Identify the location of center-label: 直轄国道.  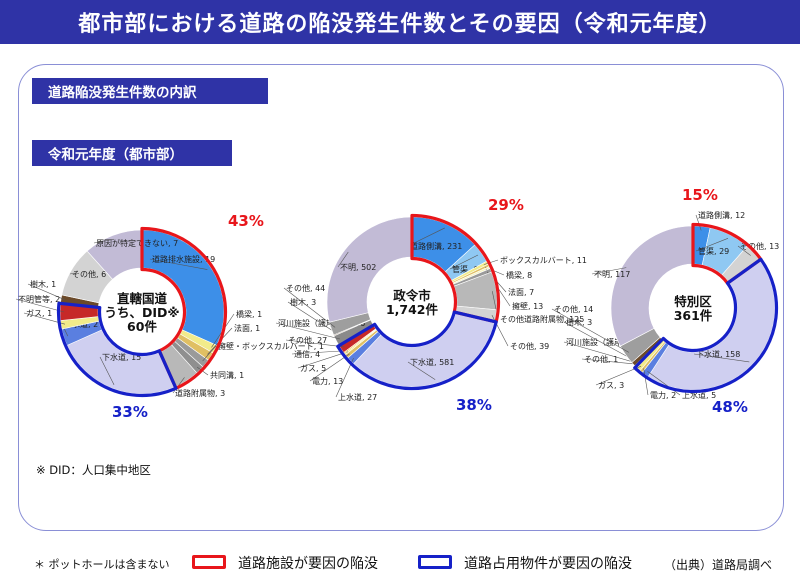
(142, 298).